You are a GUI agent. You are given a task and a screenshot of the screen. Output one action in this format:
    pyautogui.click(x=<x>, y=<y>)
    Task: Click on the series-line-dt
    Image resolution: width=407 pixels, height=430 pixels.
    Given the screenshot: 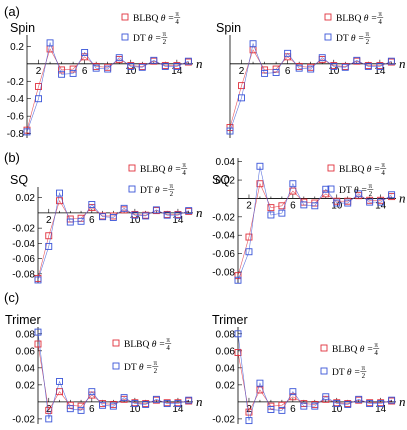 What is the action you would take?
    pyautogui.click(x=107, y=86)
    